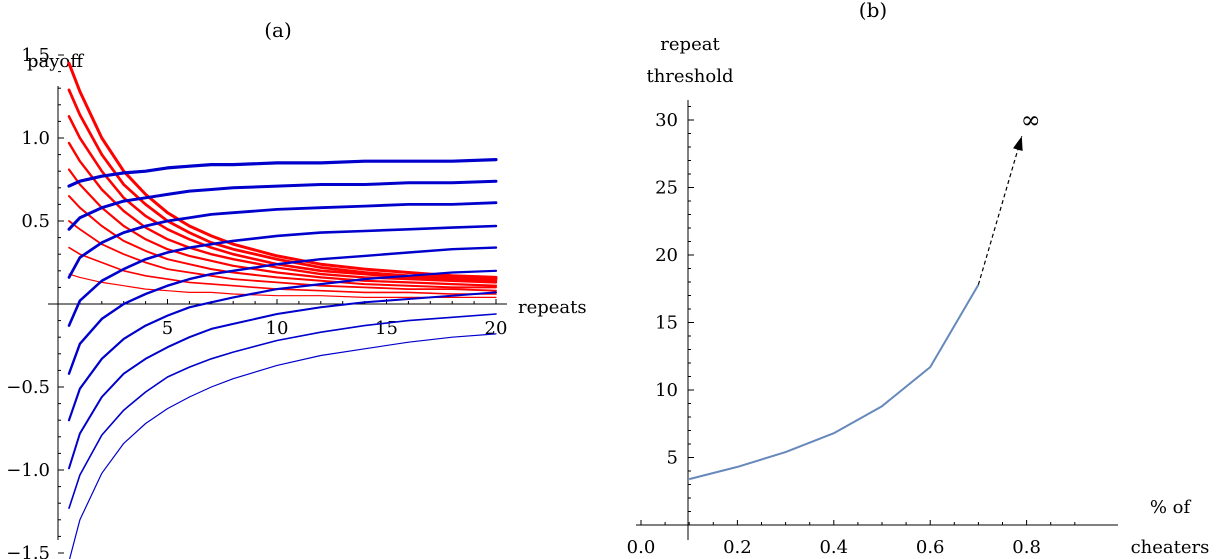 The height and width of the screenshot is (559, 1227). Describe the element at coordinates (833, 382) in the screenshot. I see `panel-b-threshold-line` at that location.